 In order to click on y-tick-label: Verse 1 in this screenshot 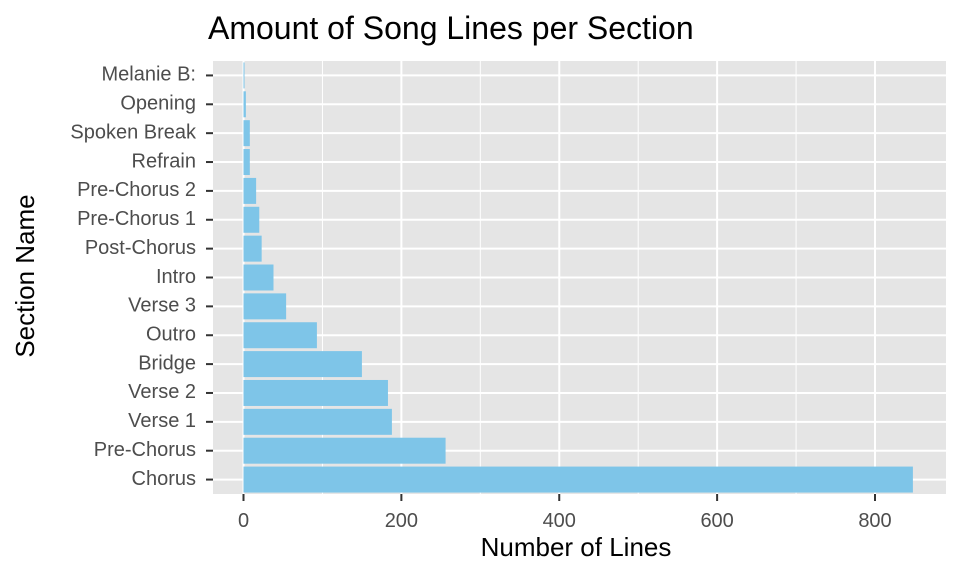, I will do `click(162, 421)`.